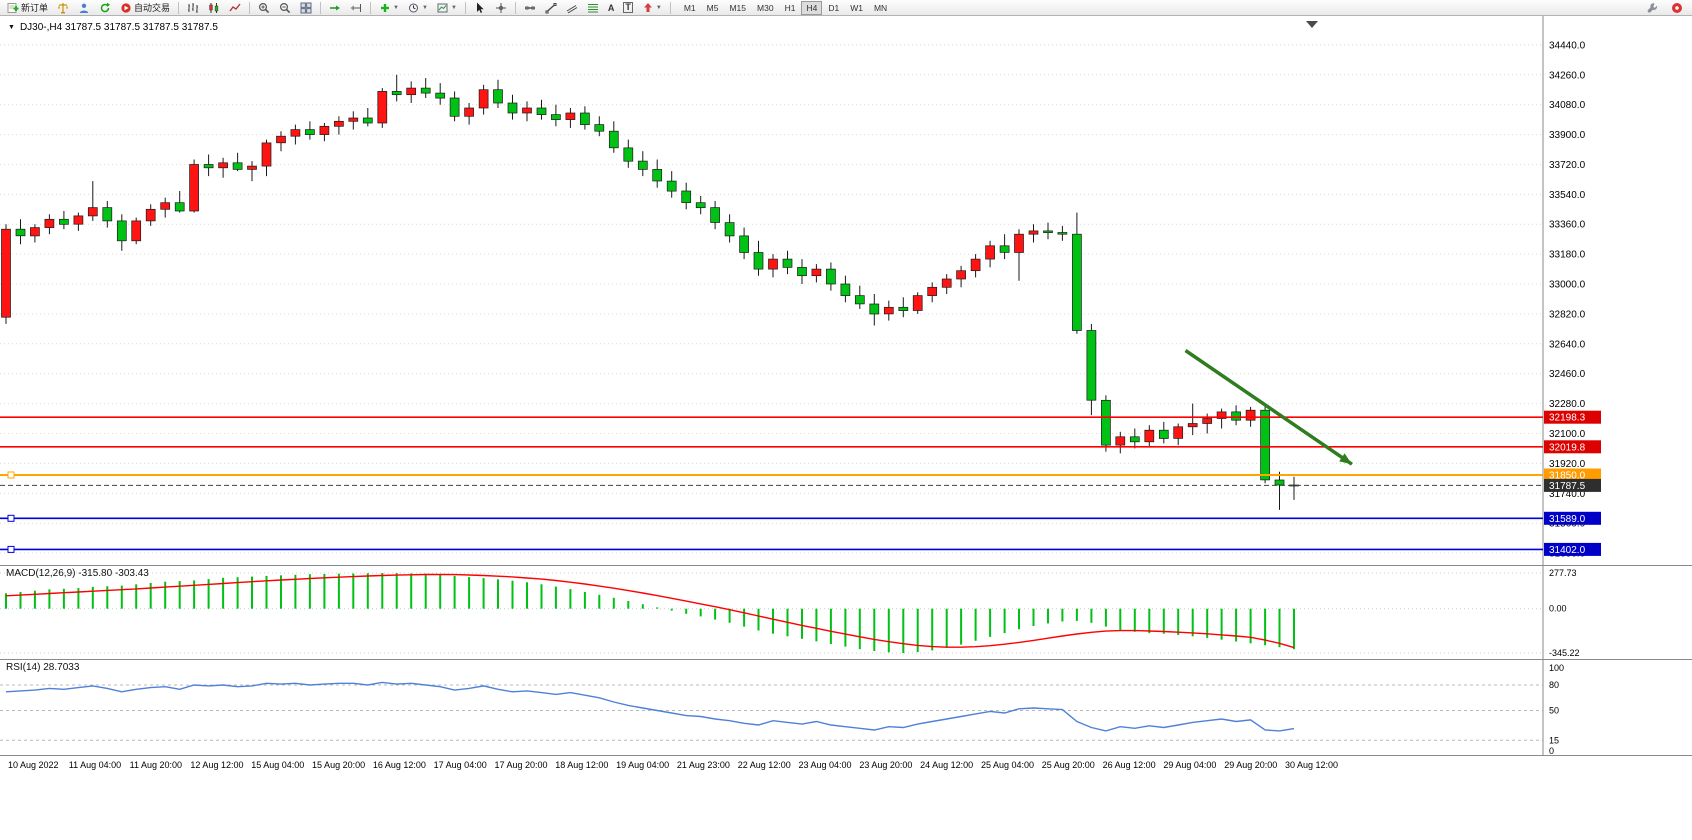 The height and width of the screenshot is (840, 1692). What do you see at coordinates (765, 8) in the screenshot?
I see `timeframe-button-m30: M30` at bounding box center [765, 8].